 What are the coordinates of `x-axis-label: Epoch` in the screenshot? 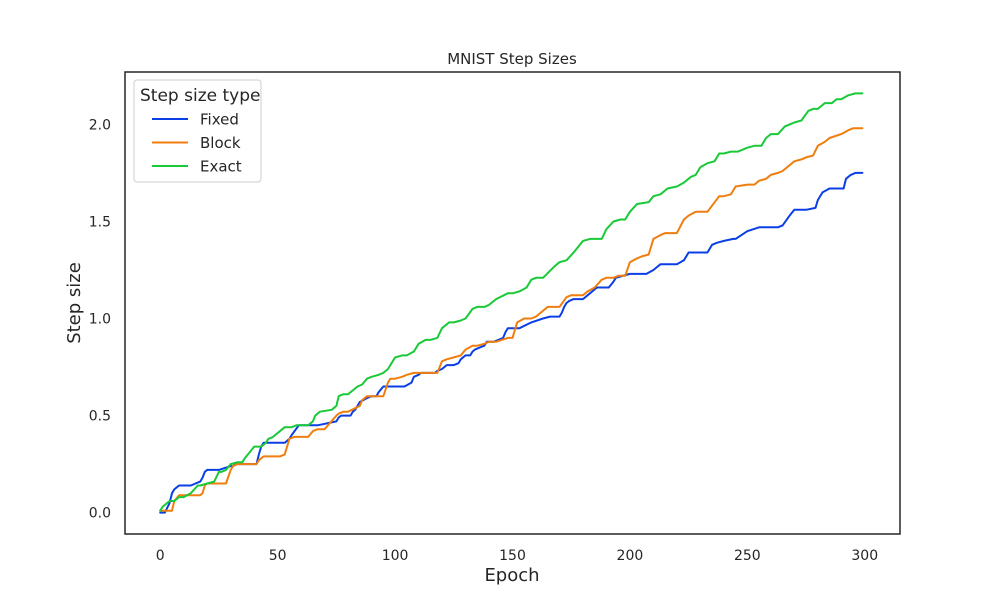 It's located at (511, 575).